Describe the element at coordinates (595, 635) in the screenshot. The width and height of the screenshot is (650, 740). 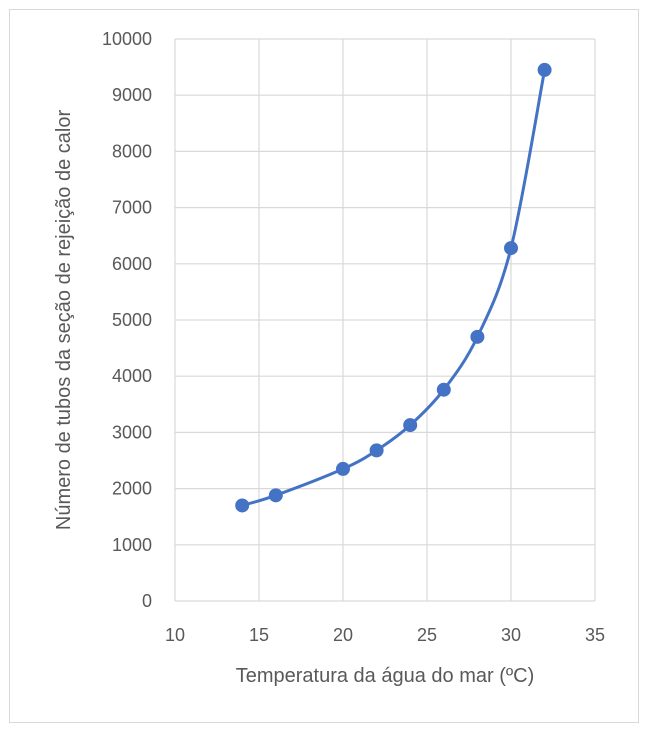
I see `x-tick-label: 35` at that location.